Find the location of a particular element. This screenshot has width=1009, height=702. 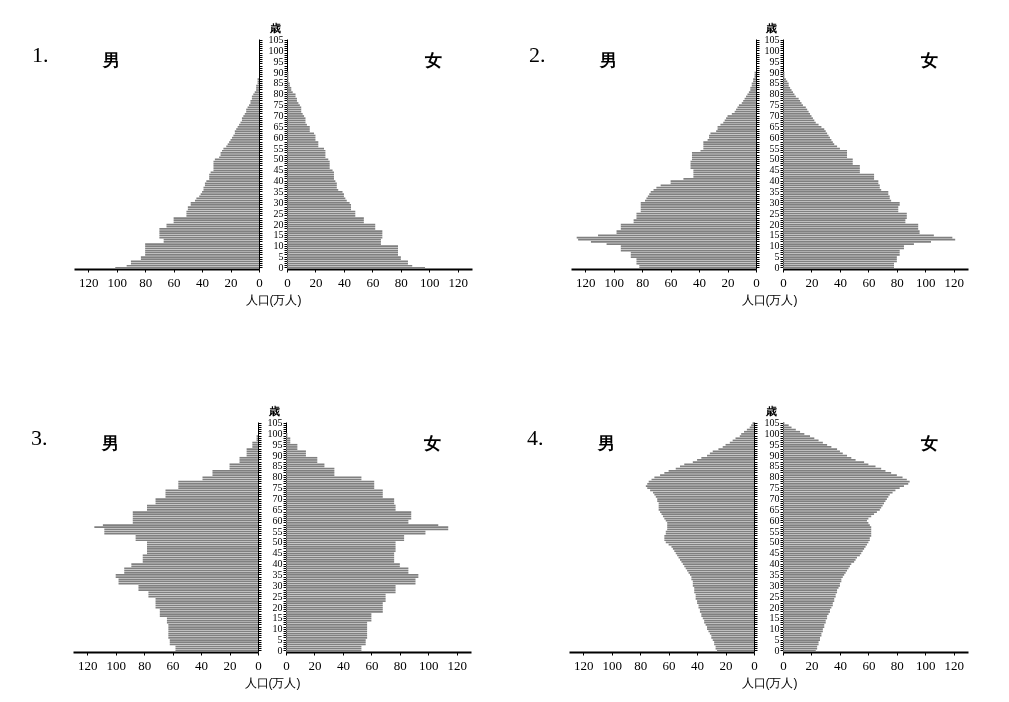

y-tick-label: 35 is located at coordinates (774, 574).